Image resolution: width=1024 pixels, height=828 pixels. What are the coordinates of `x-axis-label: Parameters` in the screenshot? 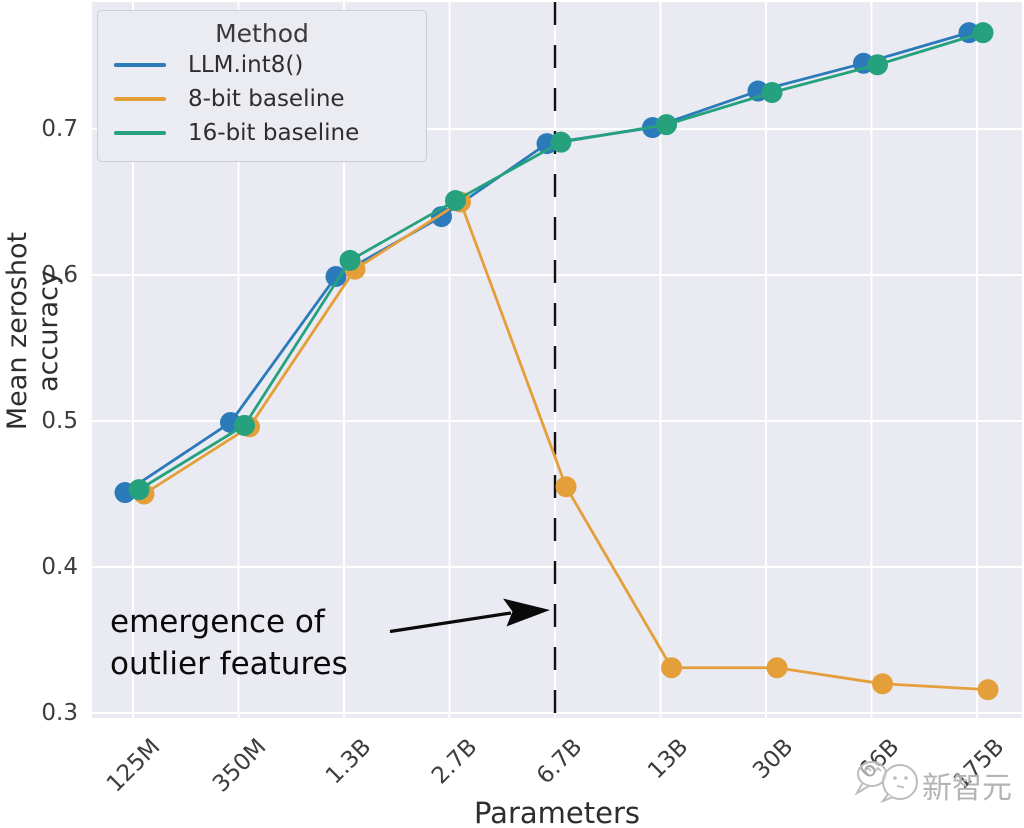 It's located at (557, 812).